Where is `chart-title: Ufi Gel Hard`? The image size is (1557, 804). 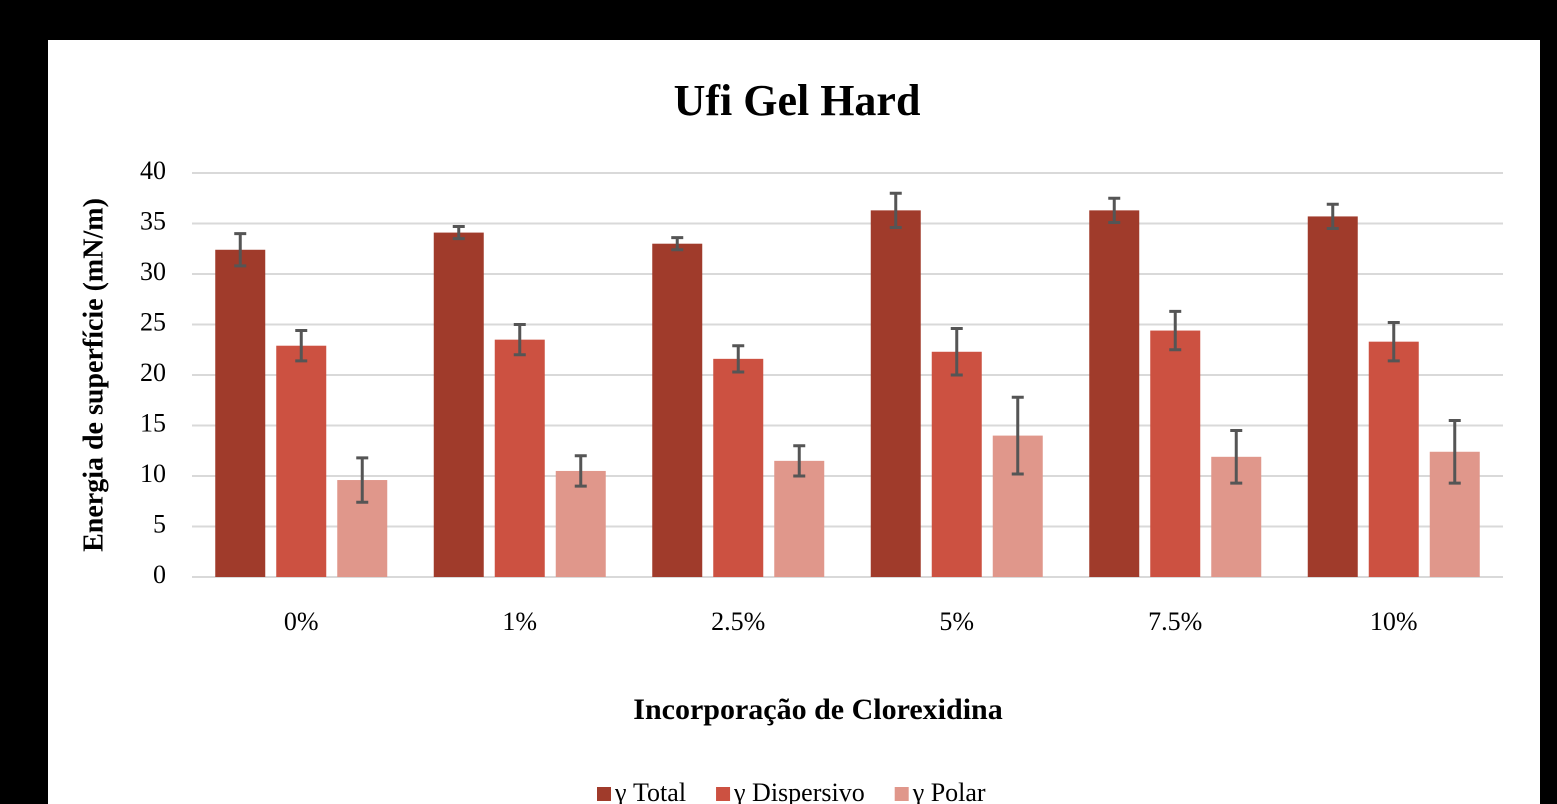
chart-title: Ufi Gel Hard is located at coordinates (797, 100).